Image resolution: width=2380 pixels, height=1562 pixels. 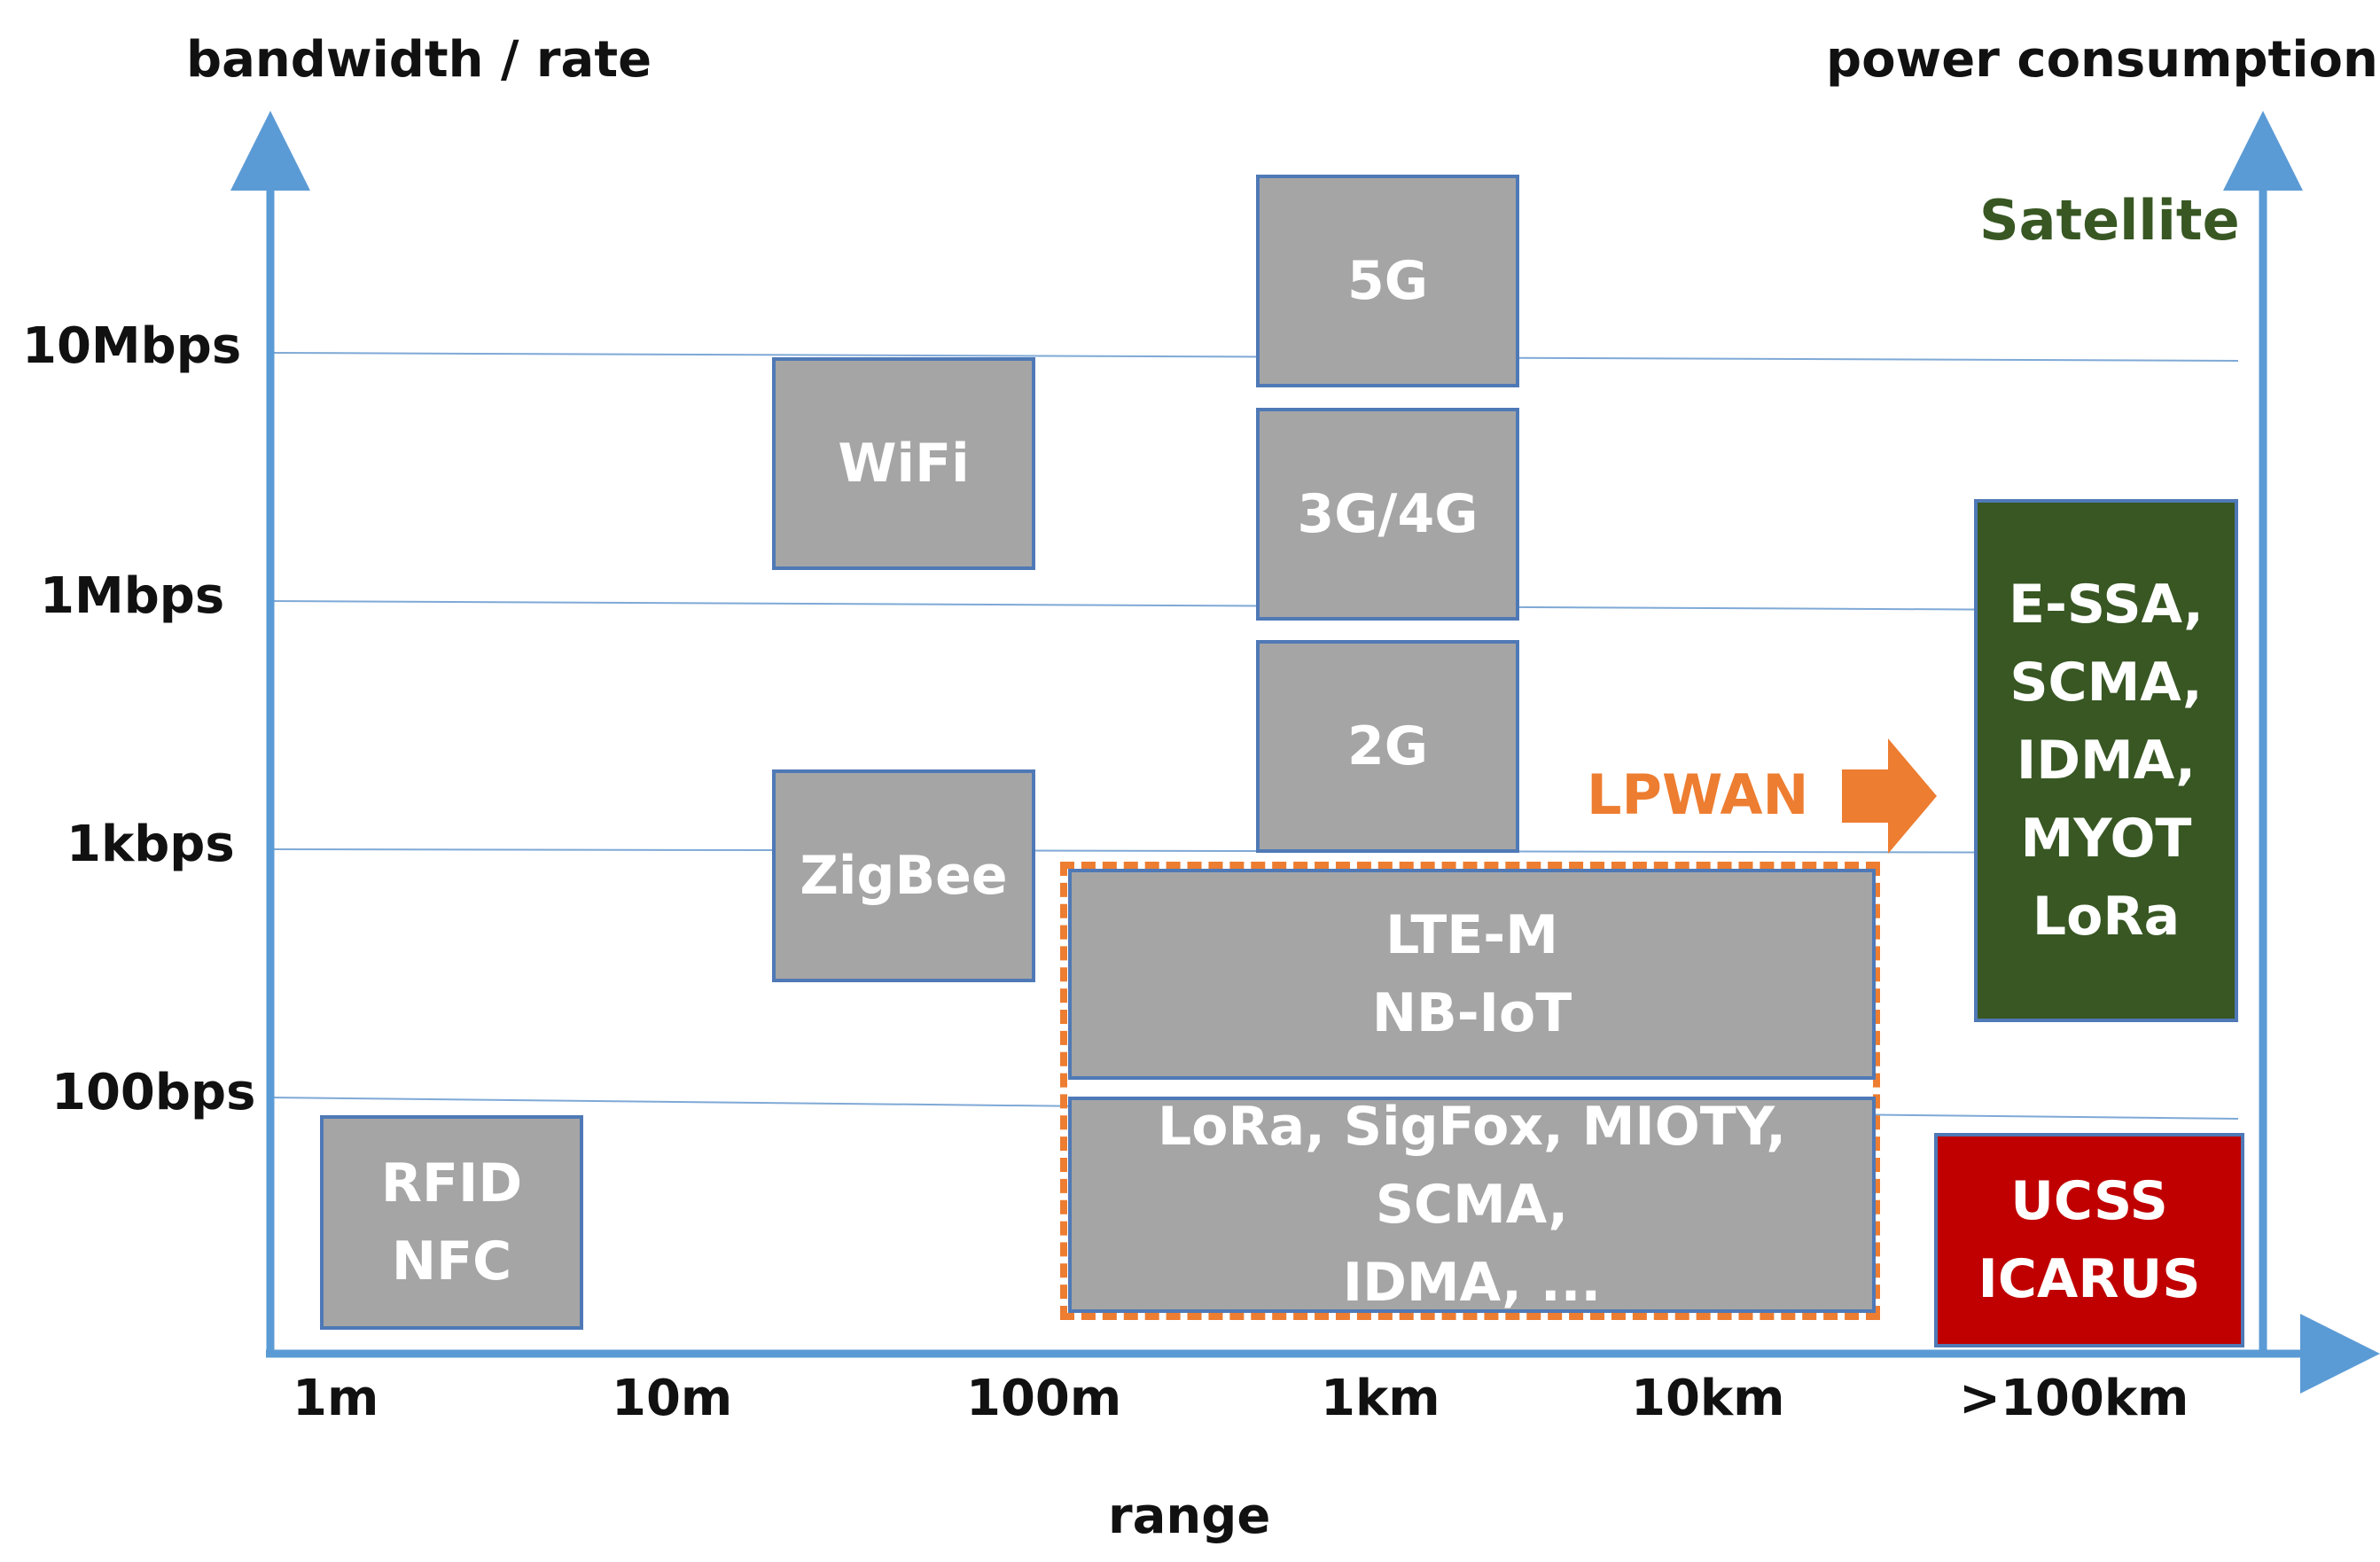 I want to click on box-satellite-schemes: E-SSA, SCMA, IDMA, MYOT LoRa, so click(x=2106, y=760).